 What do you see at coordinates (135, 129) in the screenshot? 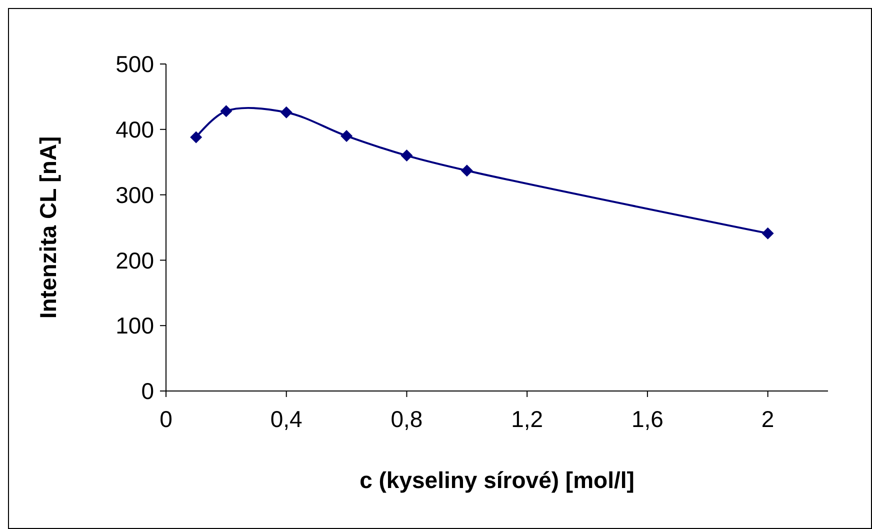
I see `y-tick-label: 400` at bounding box center [135, 129].